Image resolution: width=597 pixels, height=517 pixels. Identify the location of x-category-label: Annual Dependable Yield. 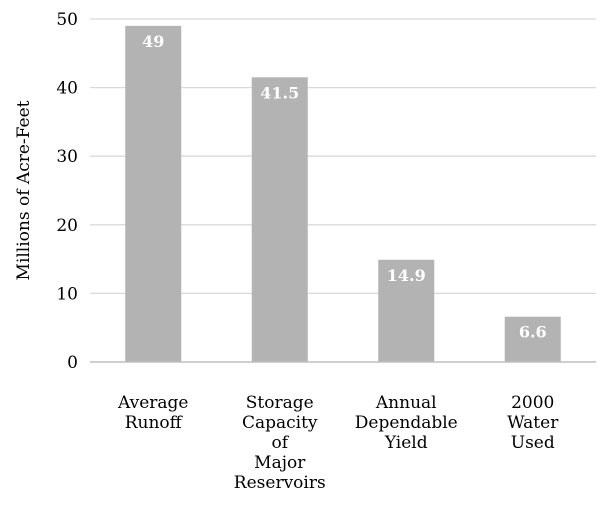
(406, 423).